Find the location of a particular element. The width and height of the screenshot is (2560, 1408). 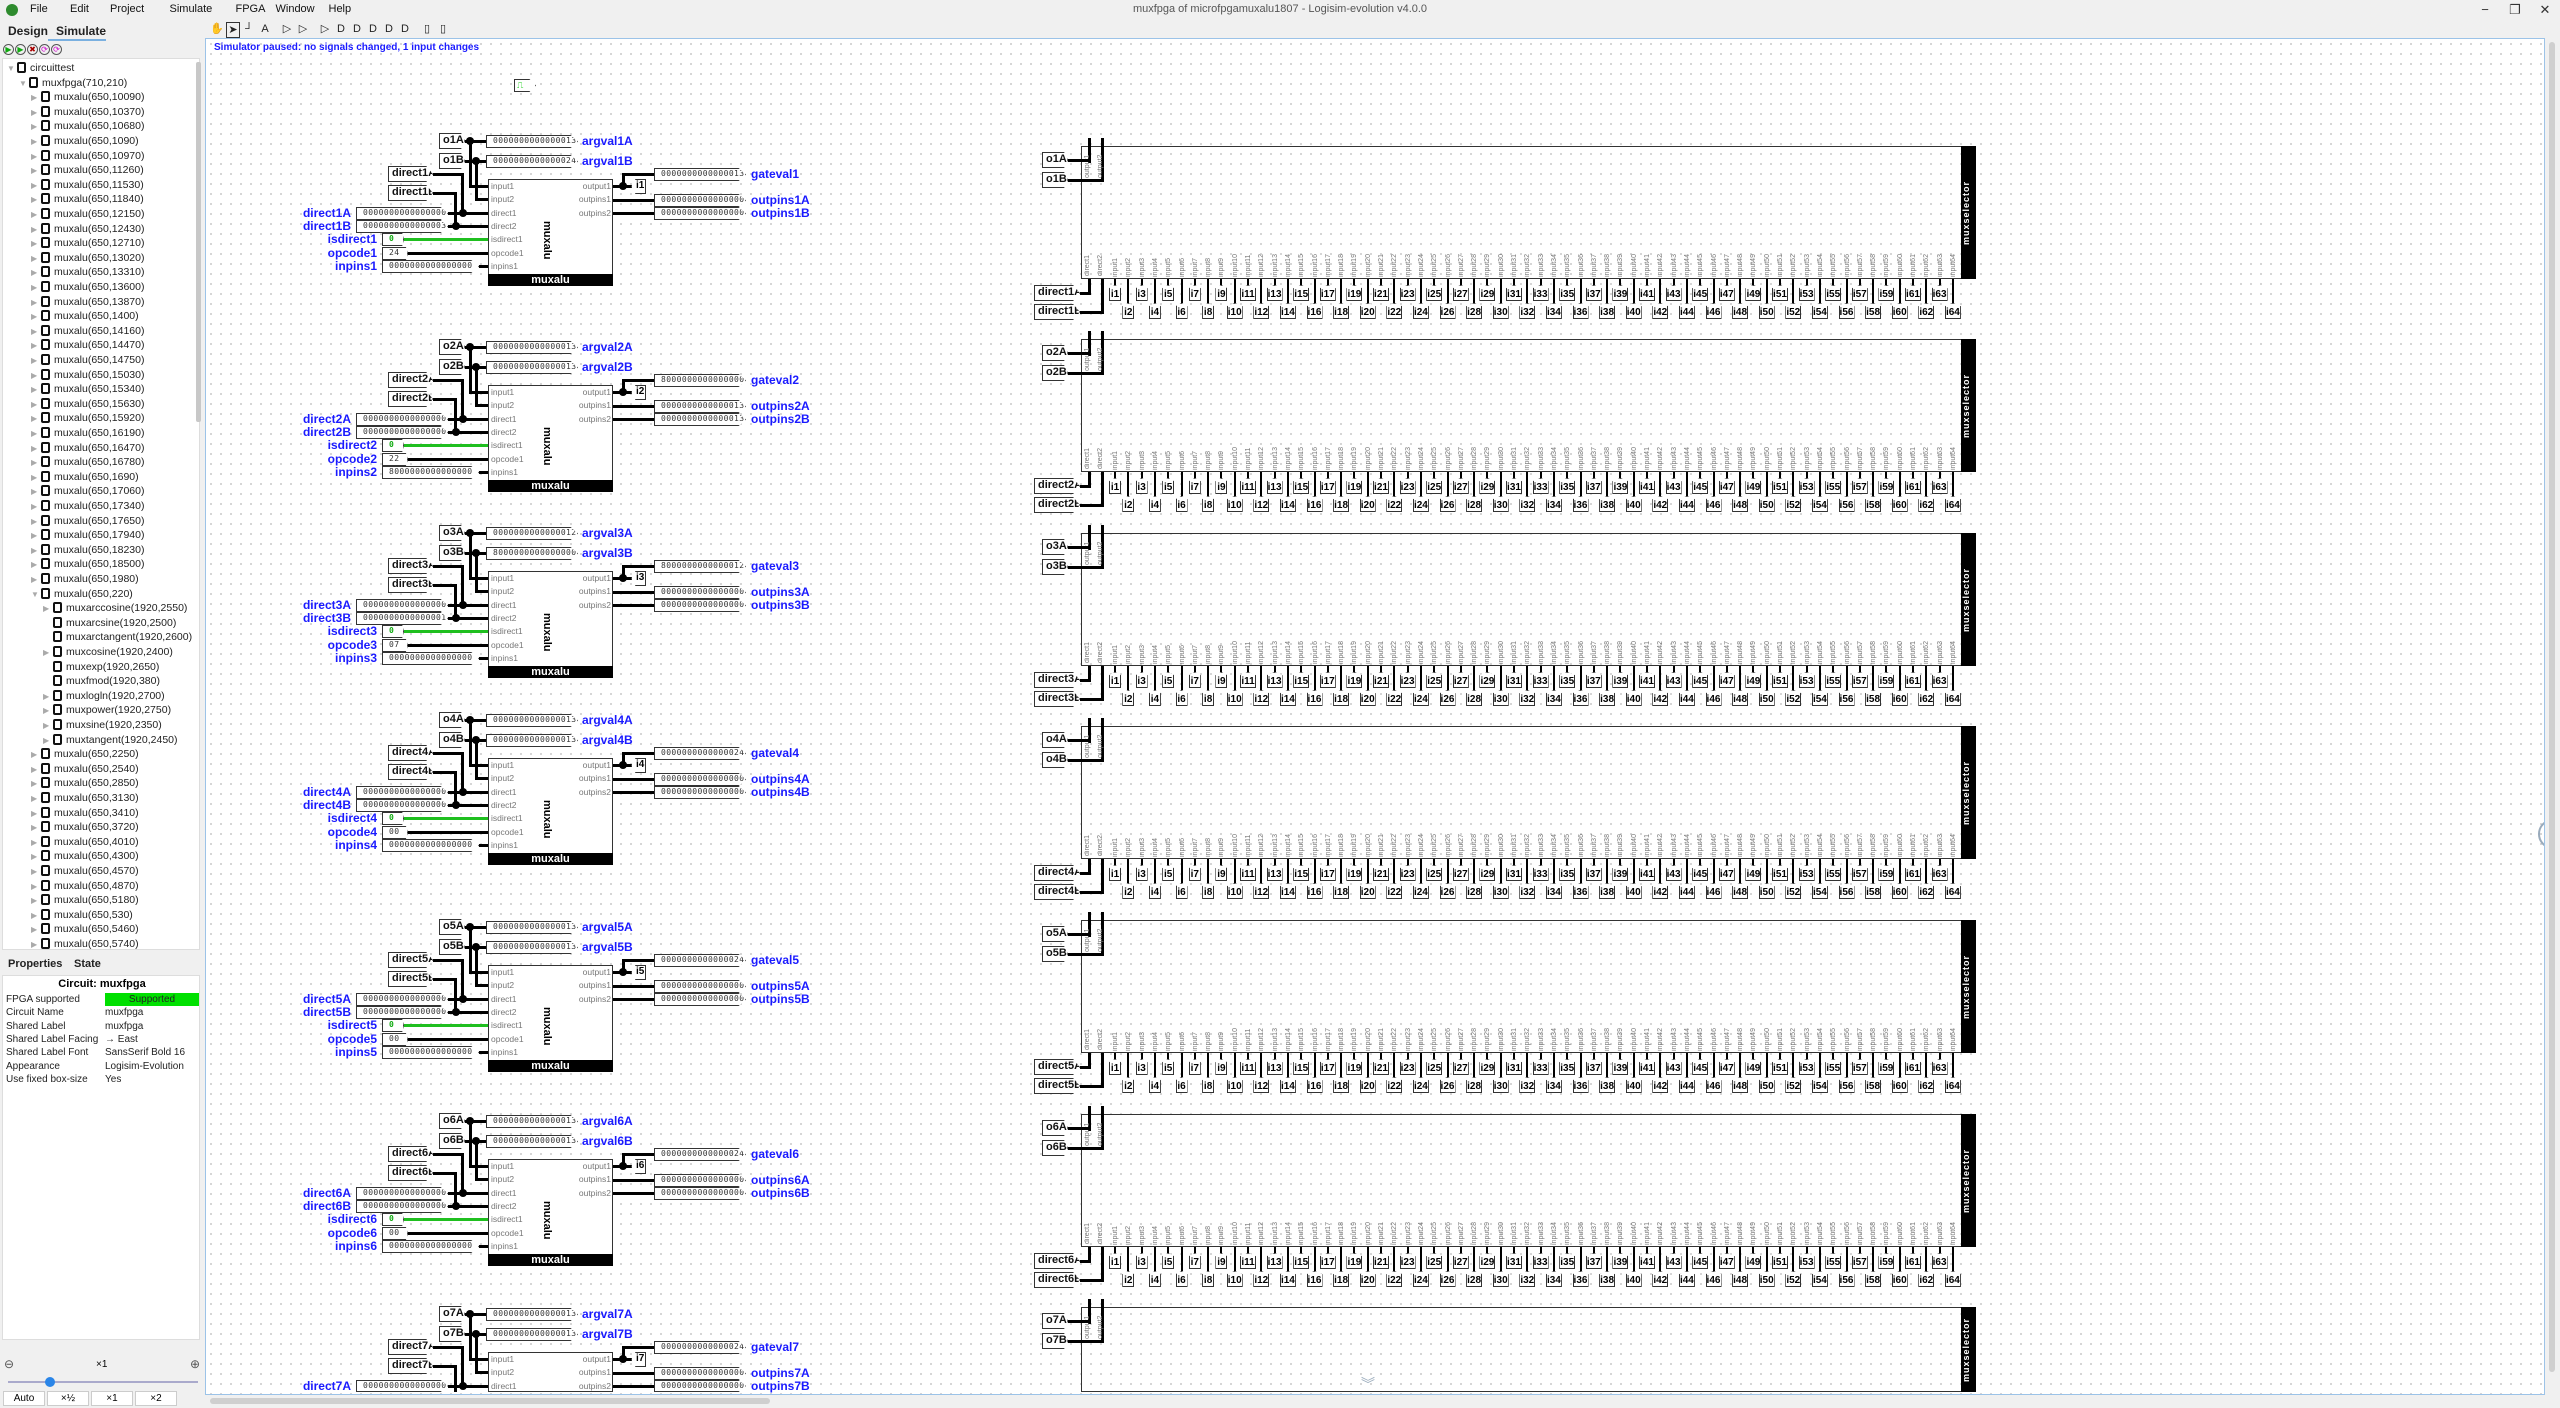

input-pin-inpins3: 0000000000000000 is located at coordinates (430, 658).